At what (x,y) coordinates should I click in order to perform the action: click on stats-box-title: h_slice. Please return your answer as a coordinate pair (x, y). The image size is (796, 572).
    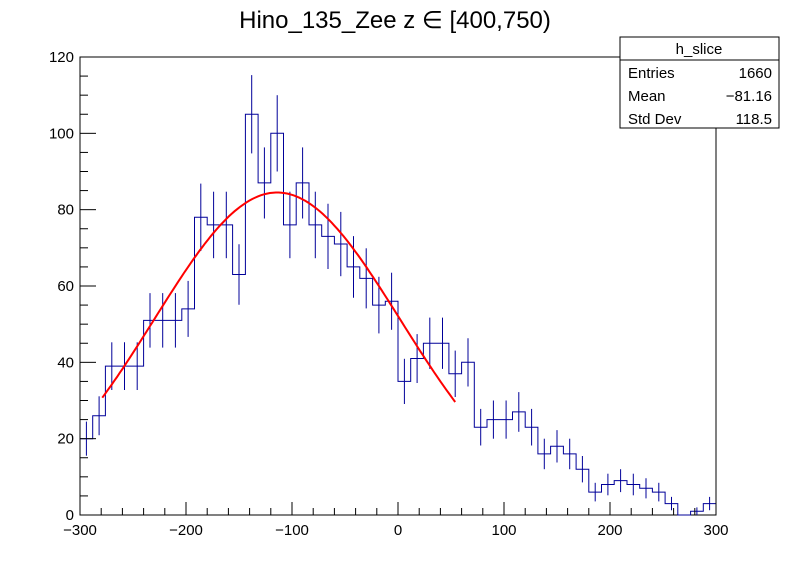
    Looking at the image, I should click on (699, 49).